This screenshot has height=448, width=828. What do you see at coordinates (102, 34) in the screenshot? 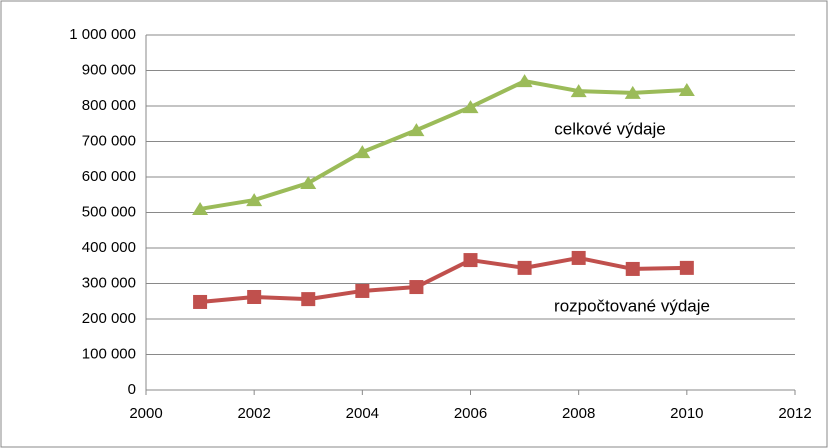
I see `y-tick-label: 1 000 000` at bounding box center [102, 34].